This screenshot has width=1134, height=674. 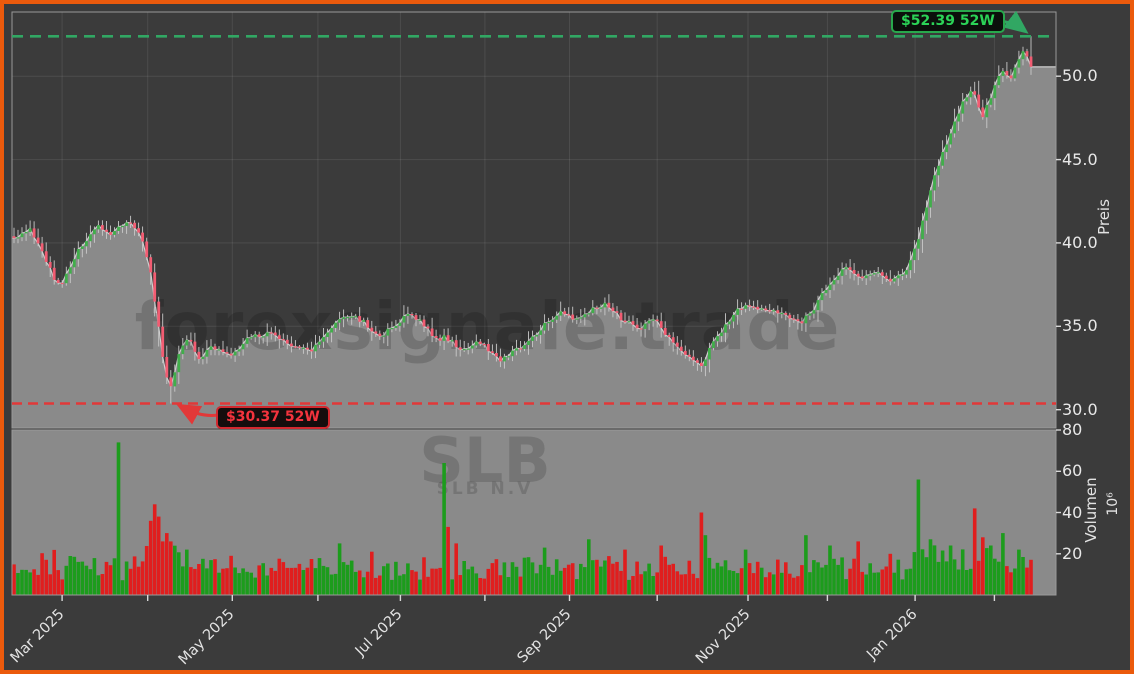 I want to click on price-tick-label: 30.0, so click(x=1080, y=409).